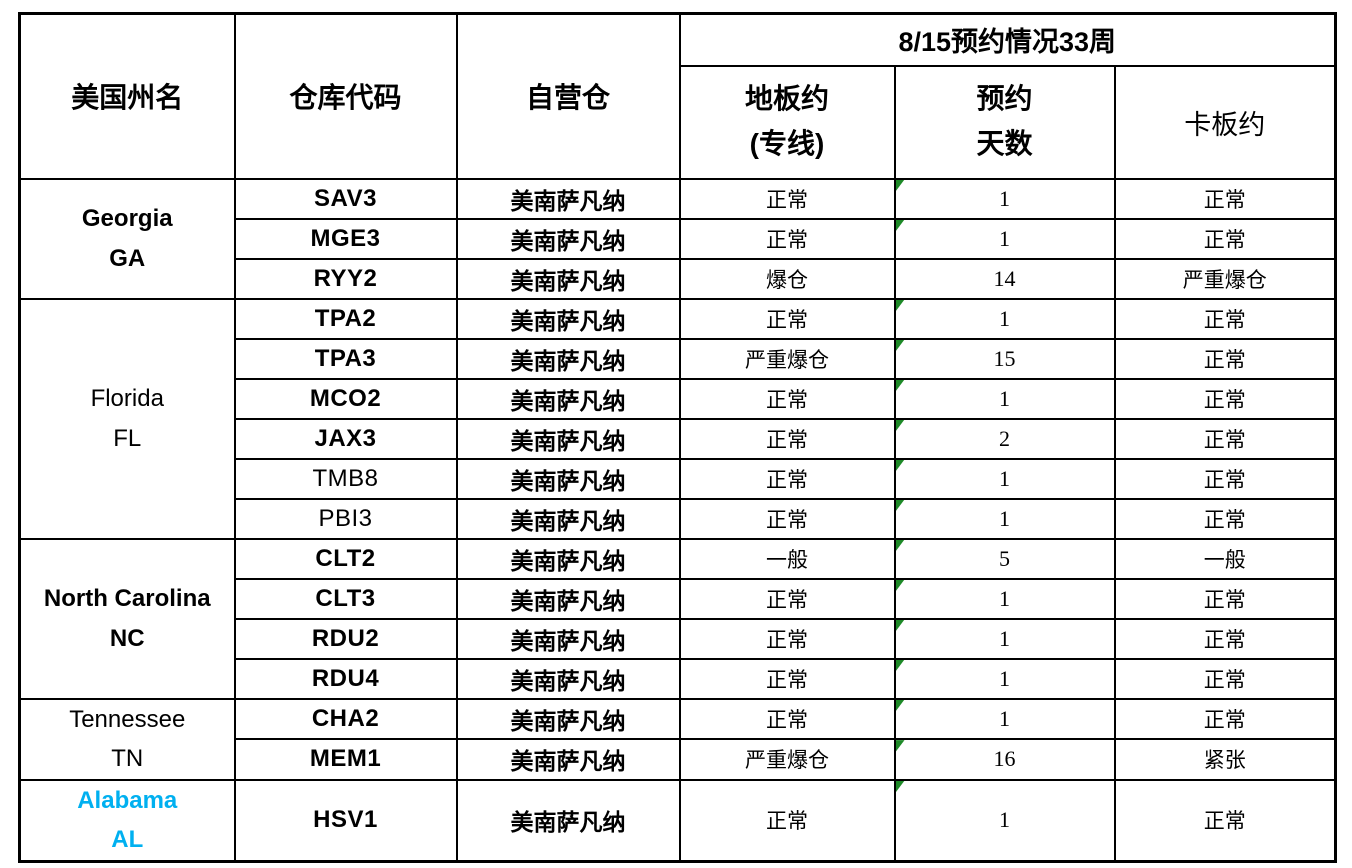 The image size is (1352, 868). Describe the element at coordinates (345, 318) in the screenshot. I see `code-cell: TPA2` at that location.